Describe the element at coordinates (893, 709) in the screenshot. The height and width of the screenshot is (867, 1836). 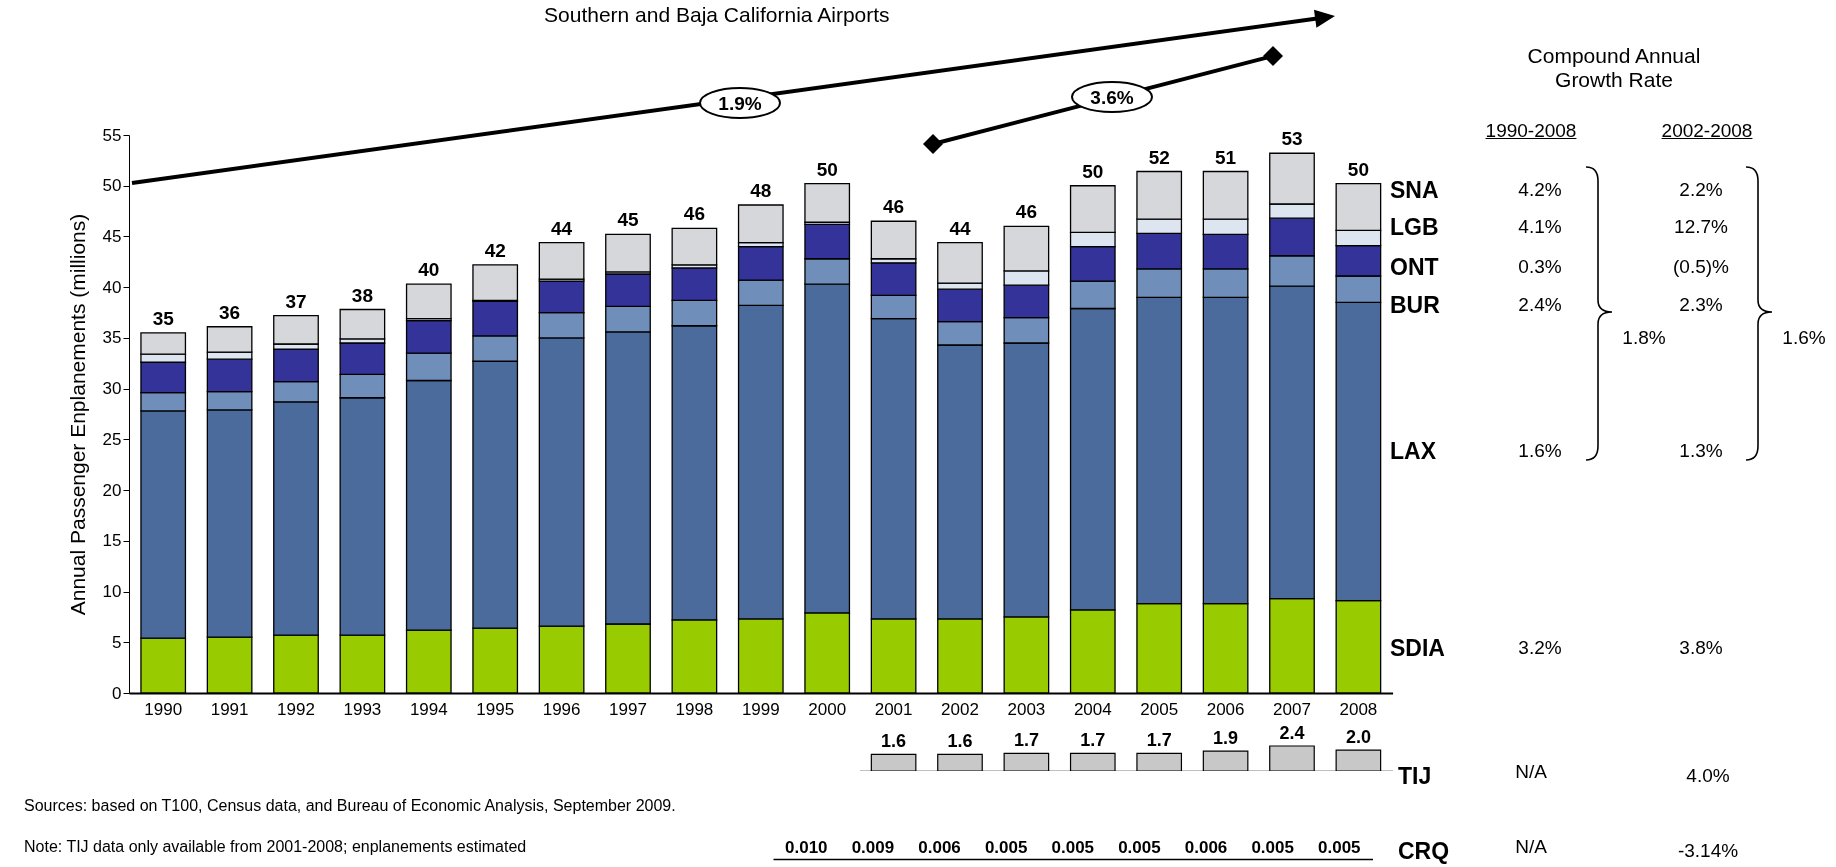
I see `x-tick-label: 2001` at that location.